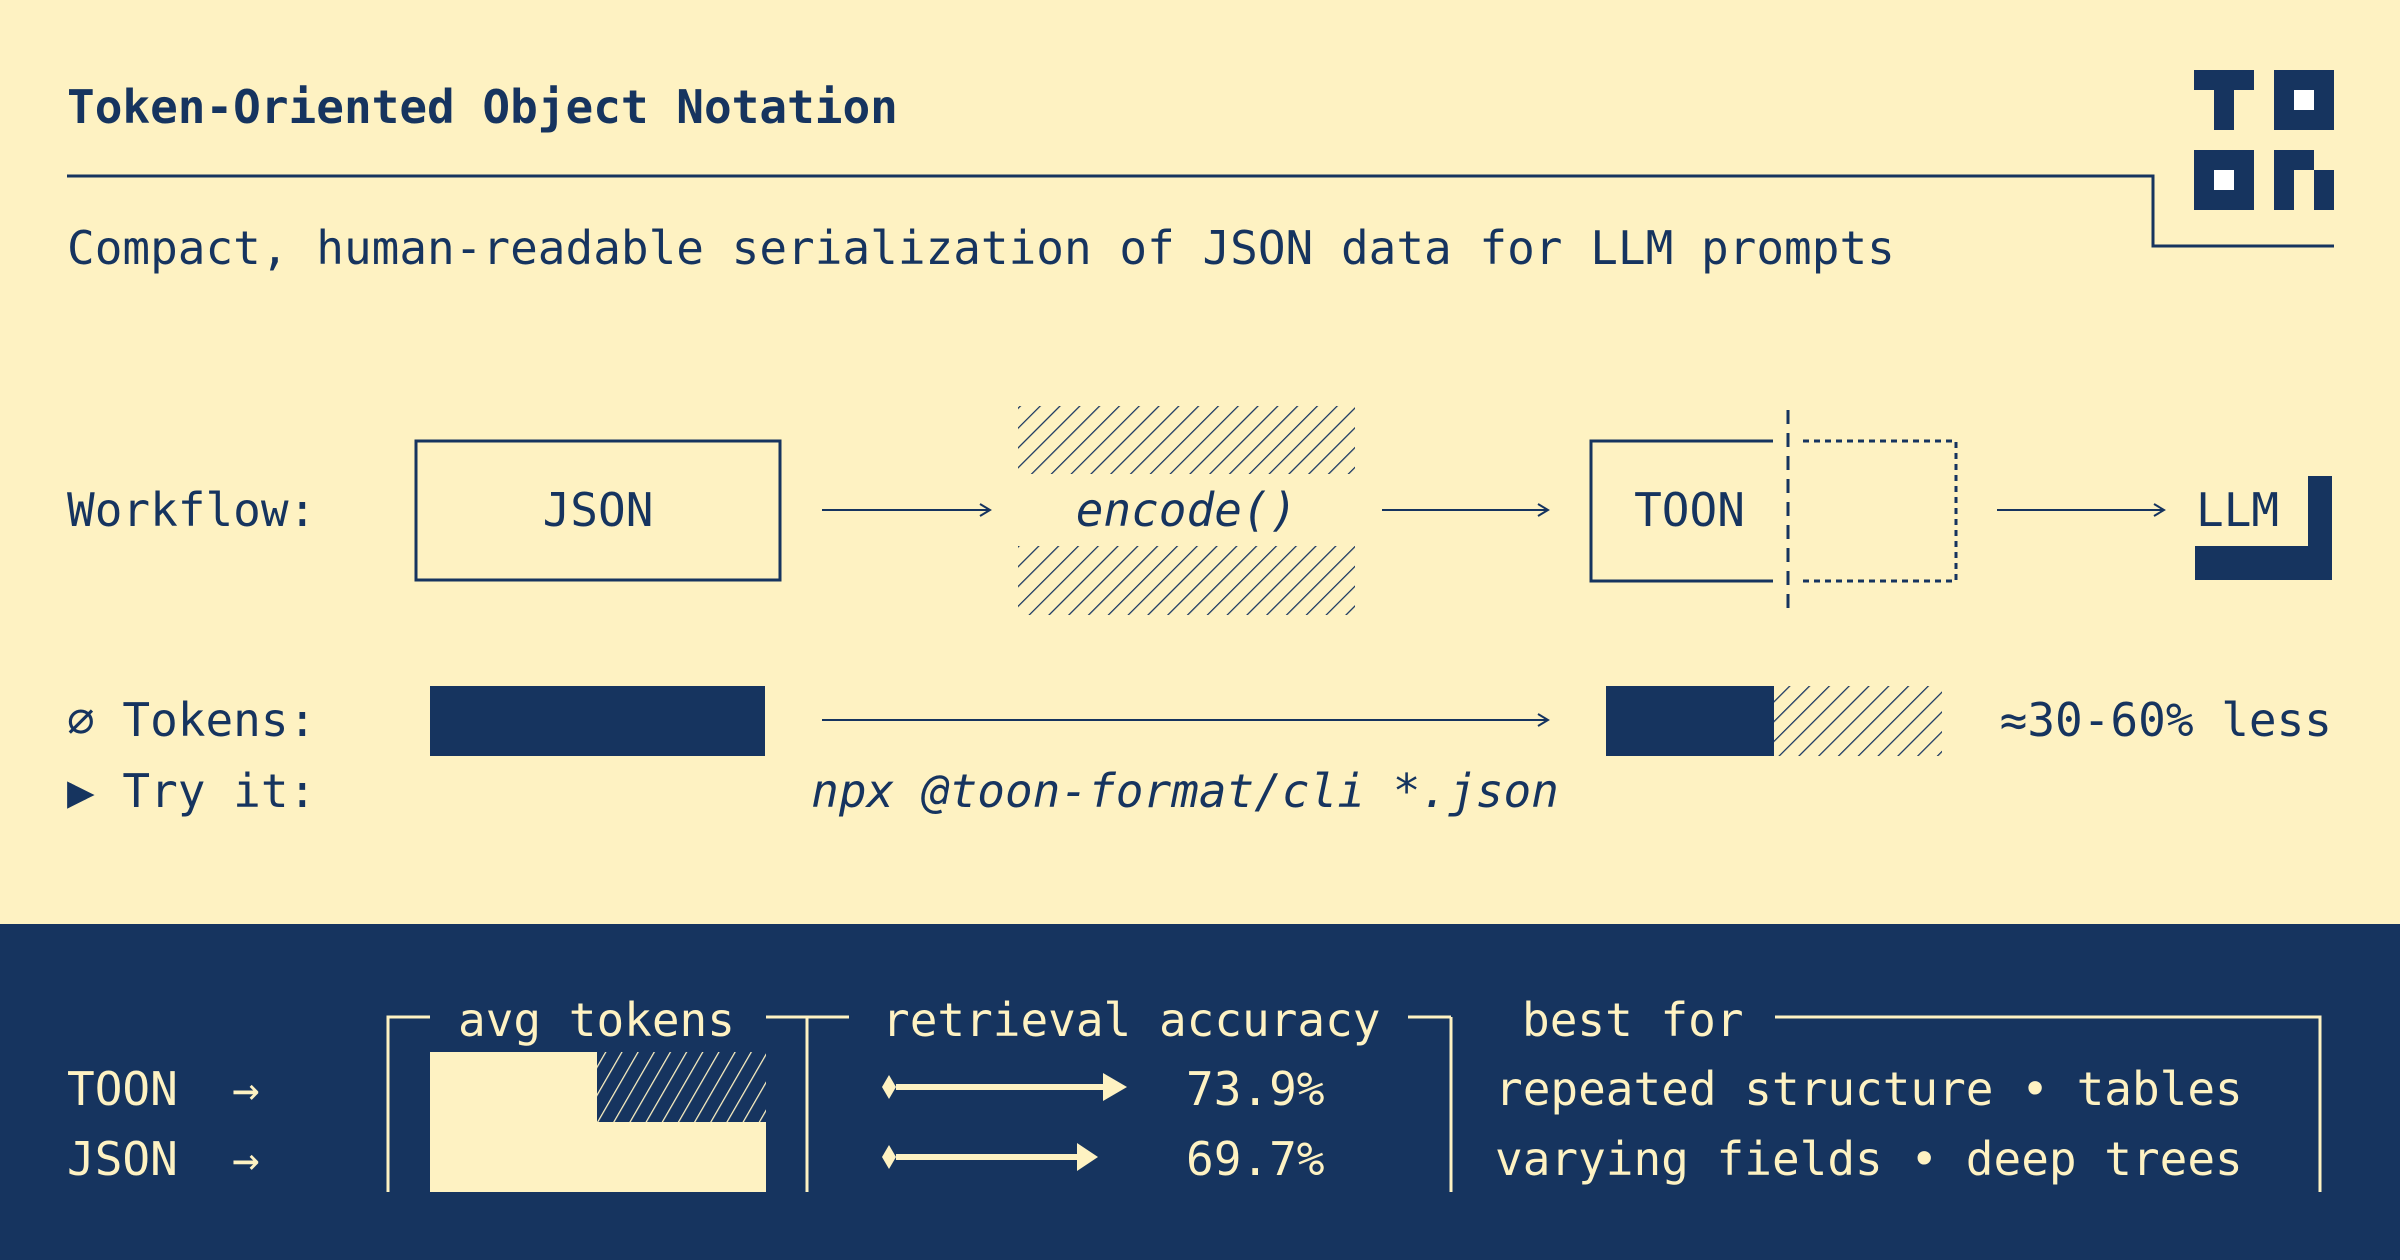  I want to click on cli-command: npx @toon-format/cli *.json, so click(1185, 791).